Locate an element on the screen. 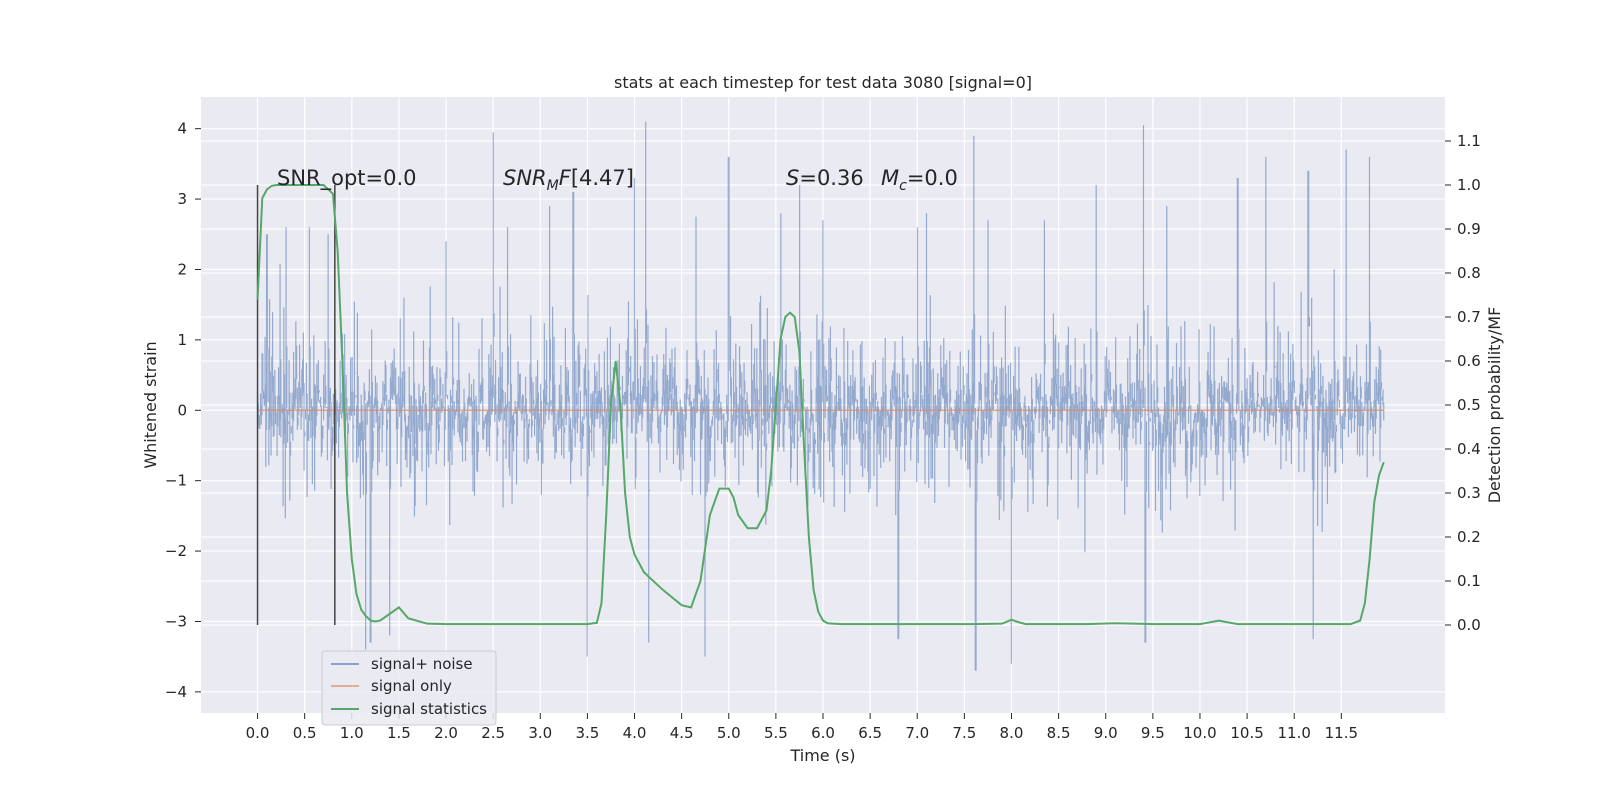  y-right-tick-label: 0.8 is located at coordinates (1469, 273).